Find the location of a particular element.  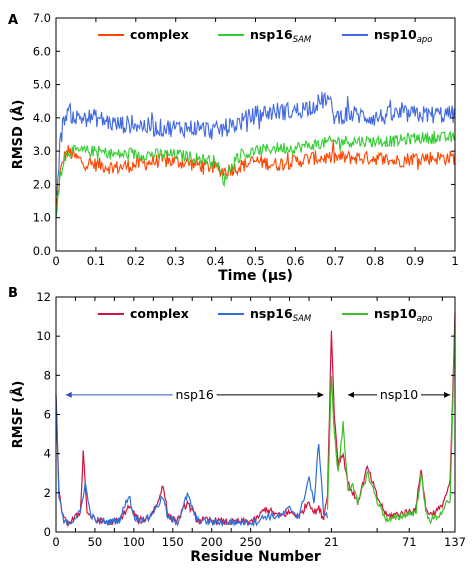

y-tick-label: 1.0 is located at coordinates (42, 218).